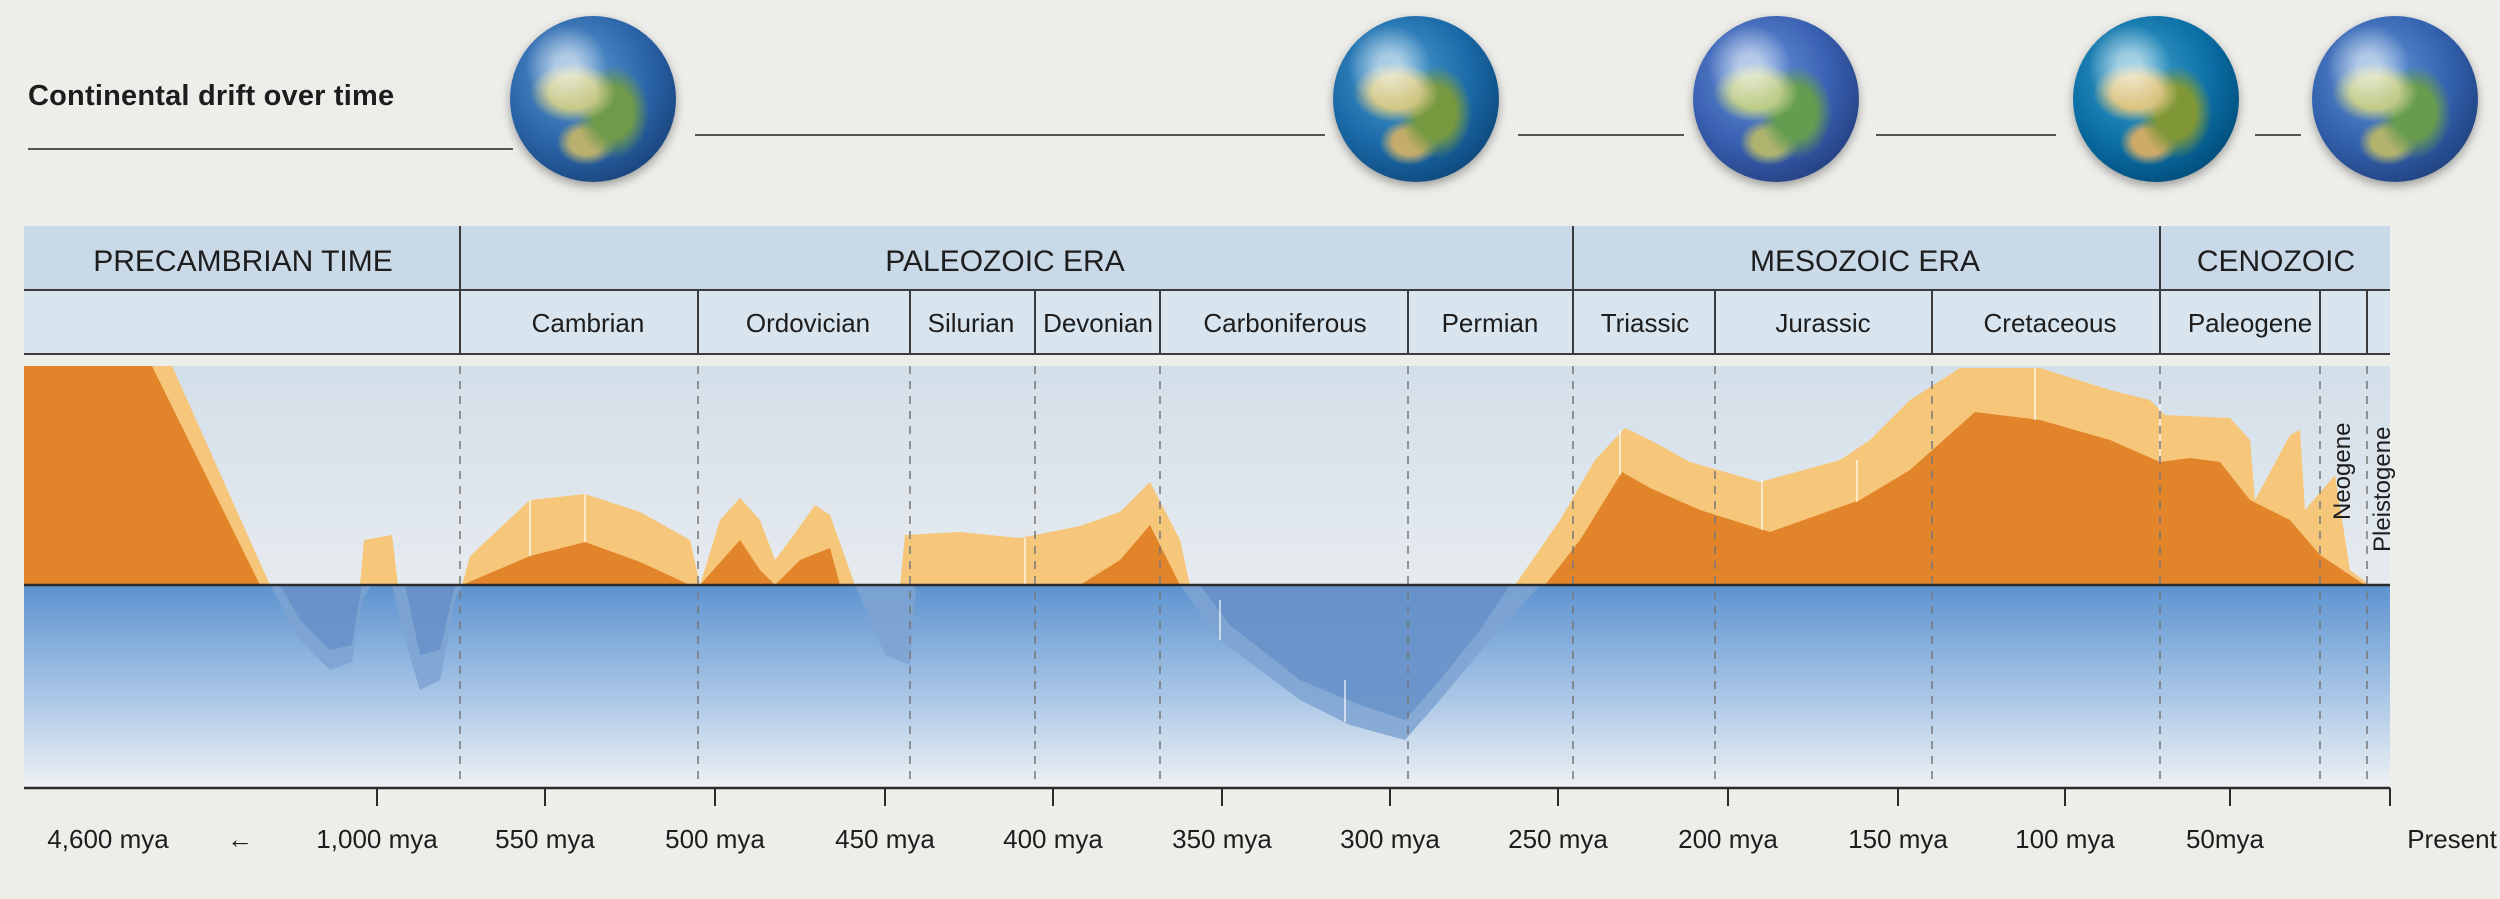 The image size is (2500, 899). What do you see at coordinates (1222, 839) in the screenshot?
I see `tick-label: 350 mya` at bounding box center [1222, 839].